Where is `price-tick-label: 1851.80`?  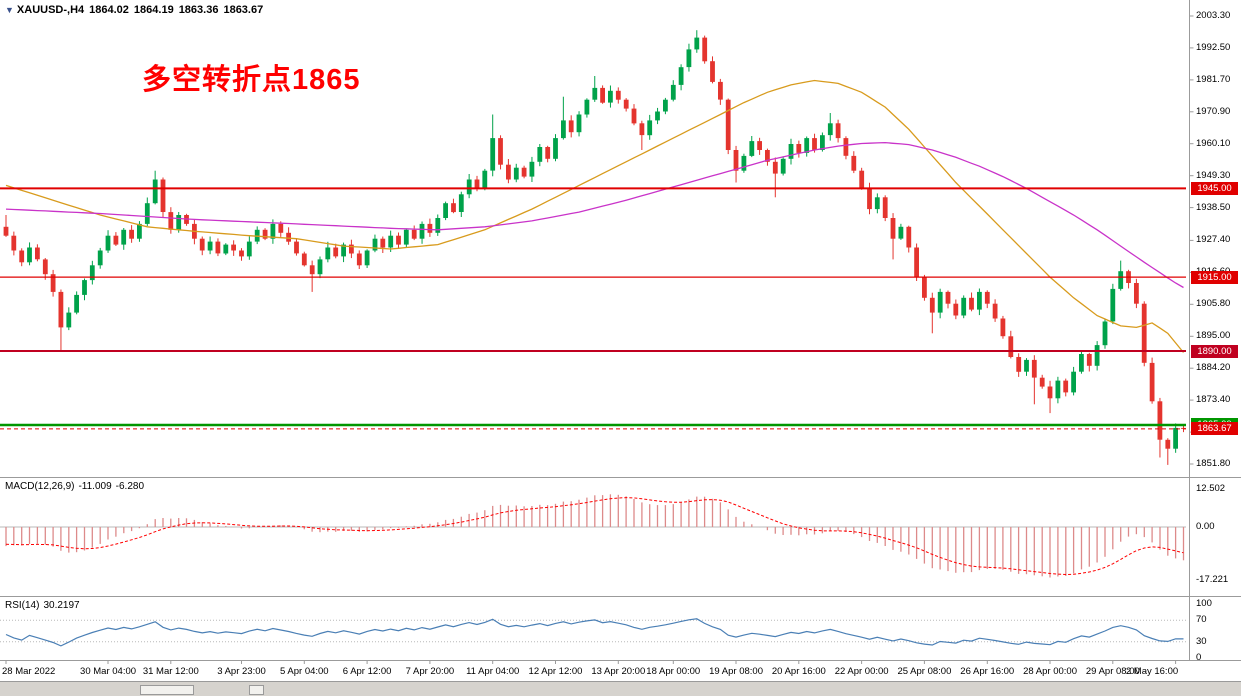
price-tick-label: 1851.80 is located at coordinates (1213, 463).